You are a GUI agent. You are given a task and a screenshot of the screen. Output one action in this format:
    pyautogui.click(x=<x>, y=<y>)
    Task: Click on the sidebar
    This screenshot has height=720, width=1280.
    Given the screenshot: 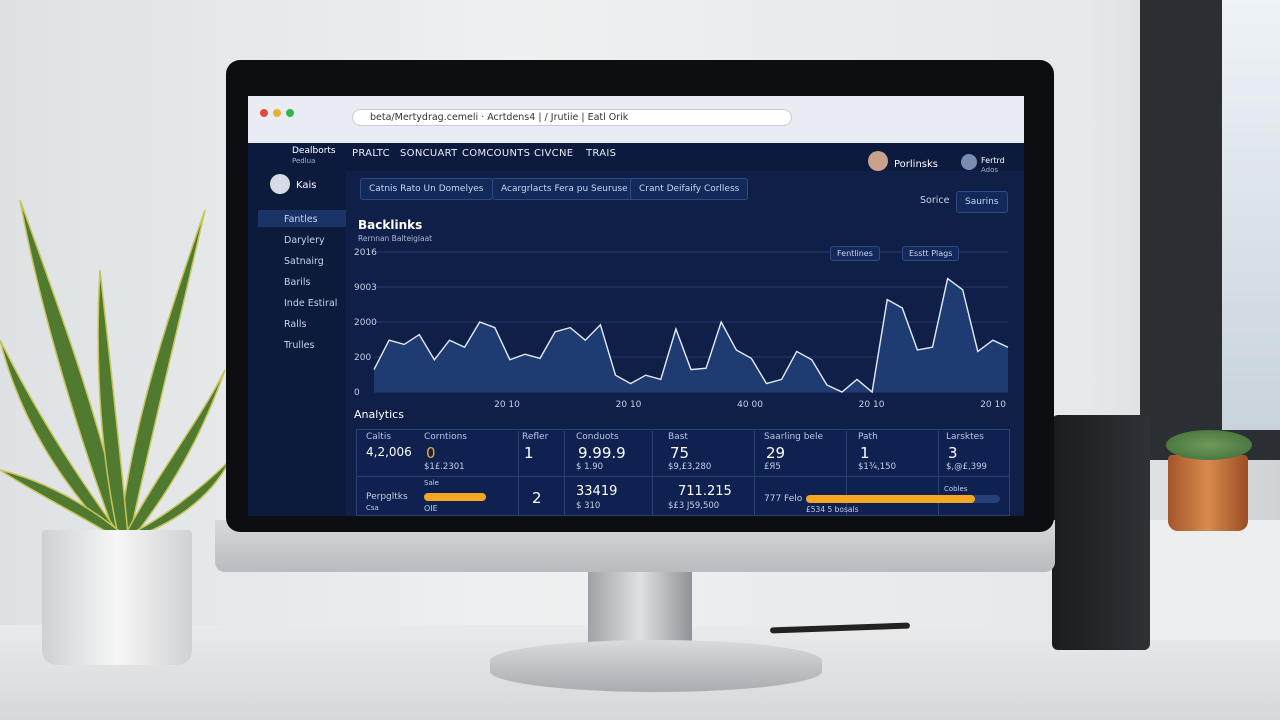 What is the action you would take?
    pyautogui.click(x=297, y=343)
    